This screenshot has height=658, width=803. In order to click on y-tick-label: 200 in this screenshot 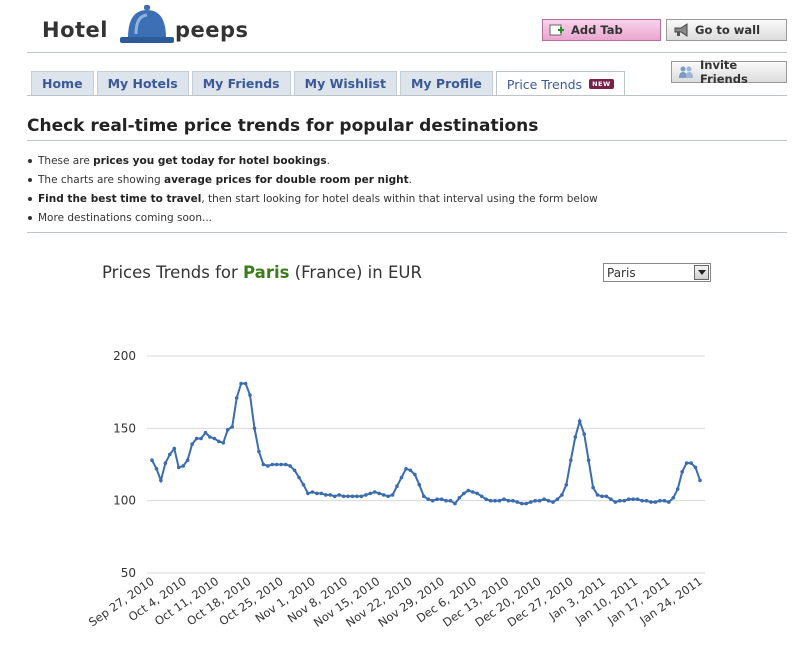, I will do `click(124, 356)`.